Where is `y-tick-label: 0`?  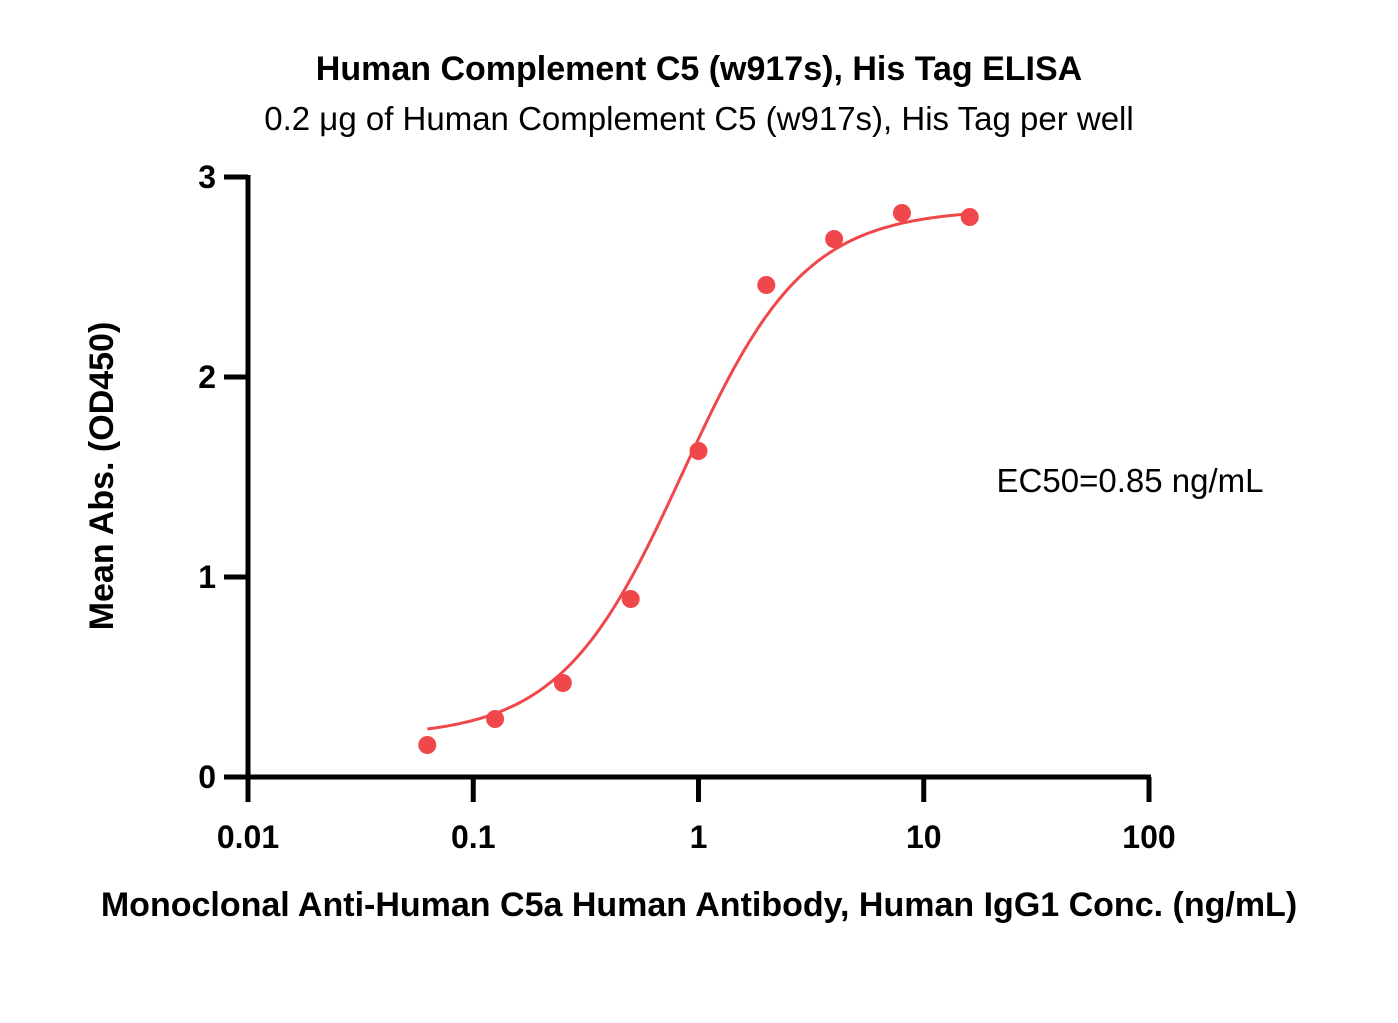 y-tick-label: 0 is located at coordinates (207, 777).